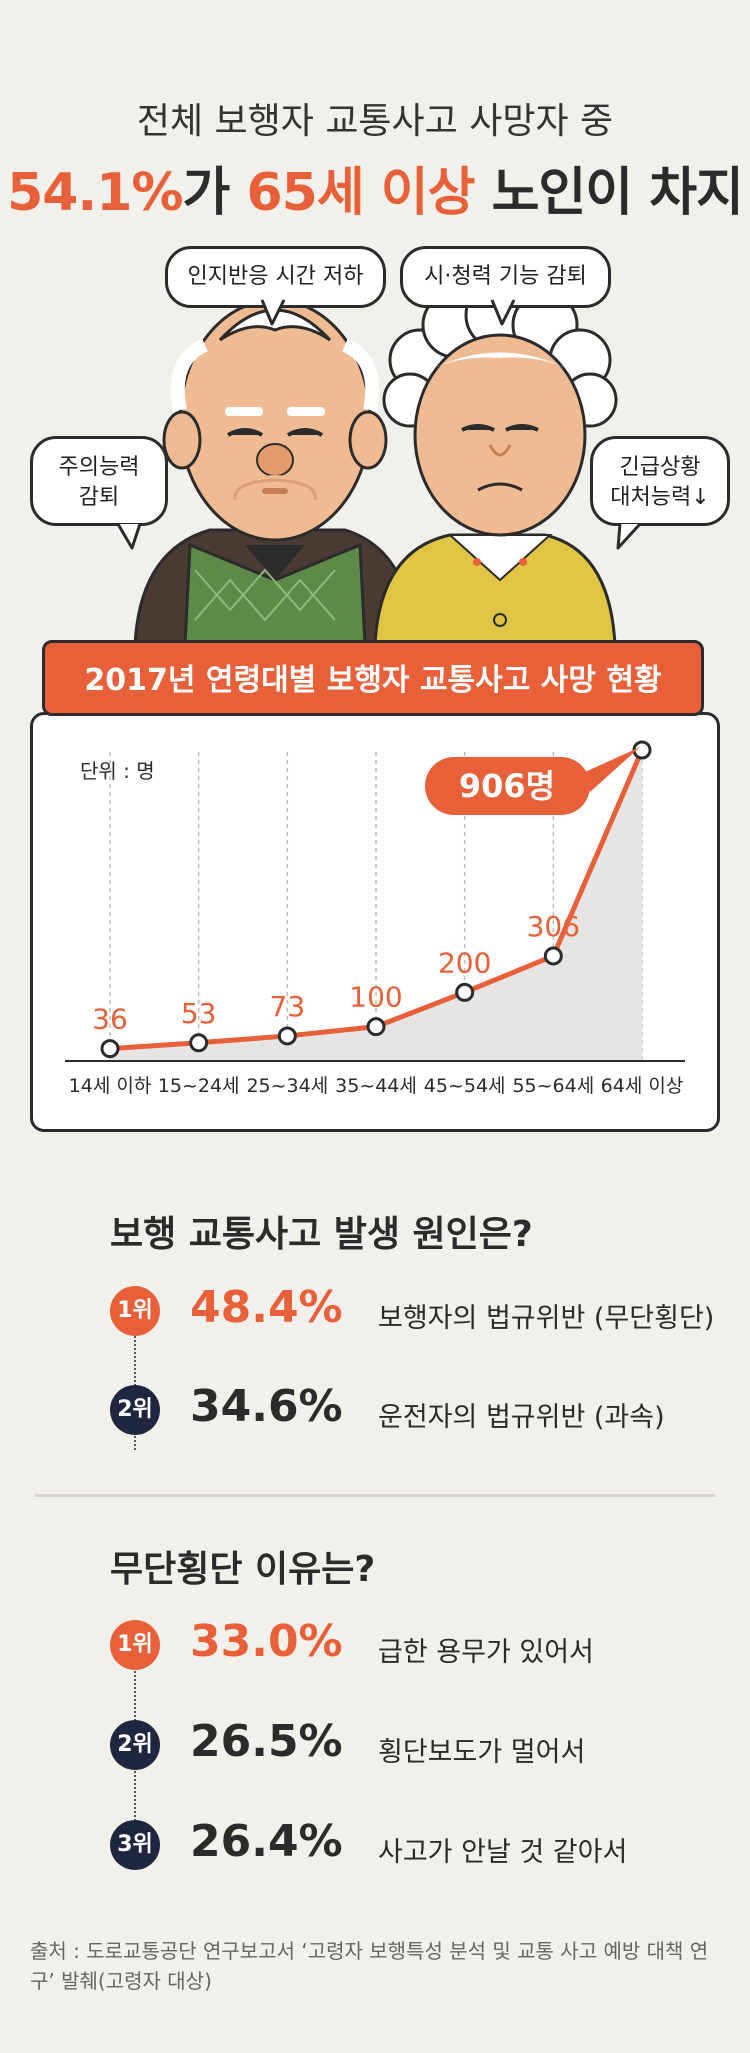 Image resolution: width=750 pixels, height=2053 pixels. Describe the element at coordinates (287, 1086) in the screenshot. I see `x-tick-label: 25~34세` at that location.